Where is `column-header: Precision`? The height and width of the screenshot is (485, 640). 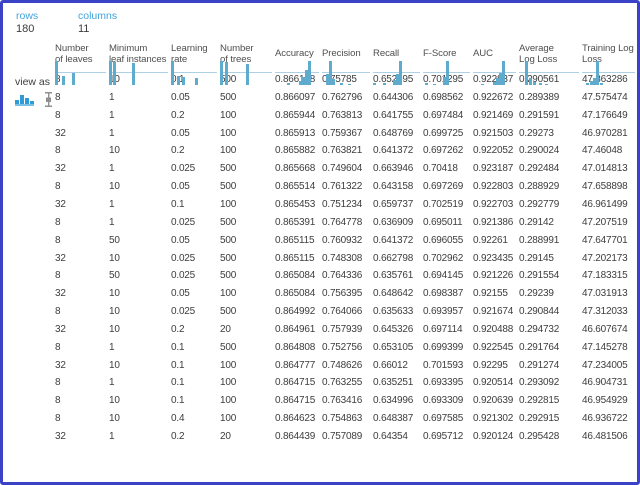
column-header: Precision is located at coordinates (346, 54).